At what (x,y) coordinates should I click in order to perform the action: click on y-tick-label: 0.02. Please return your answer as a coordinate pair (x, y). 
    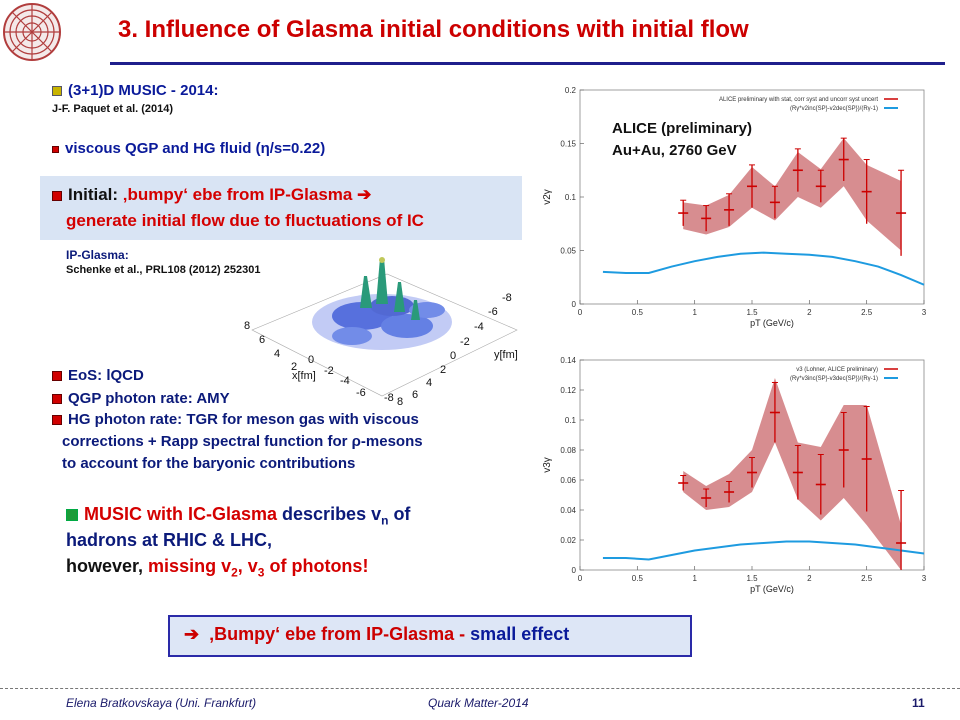
    Looking at the image, I should click on (568, 540).